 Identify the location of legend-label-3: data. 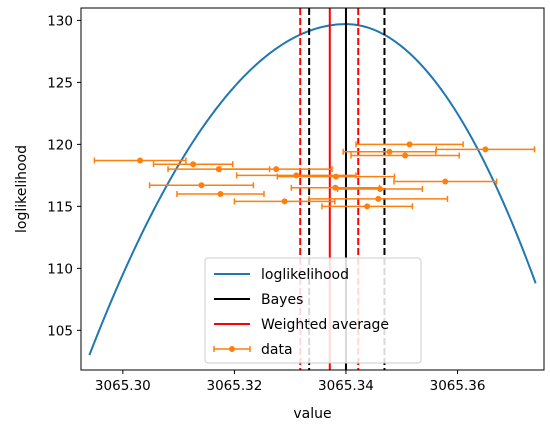
(277, 350).